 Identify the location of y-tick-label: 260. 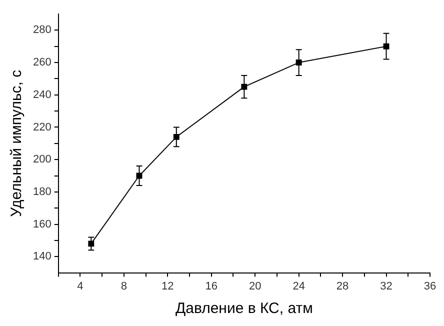
(42, 62).